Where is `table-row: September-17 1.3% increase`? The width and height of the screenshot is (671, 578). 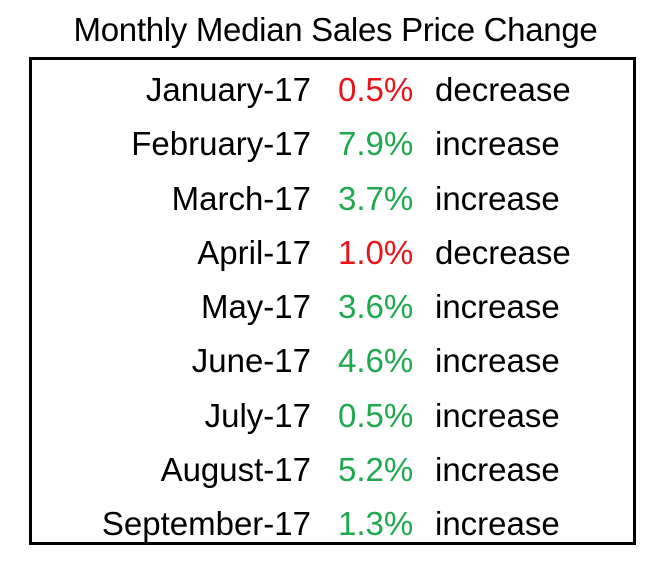
table-row: September-17 1.3% increase is located at coordinates (332, 524).